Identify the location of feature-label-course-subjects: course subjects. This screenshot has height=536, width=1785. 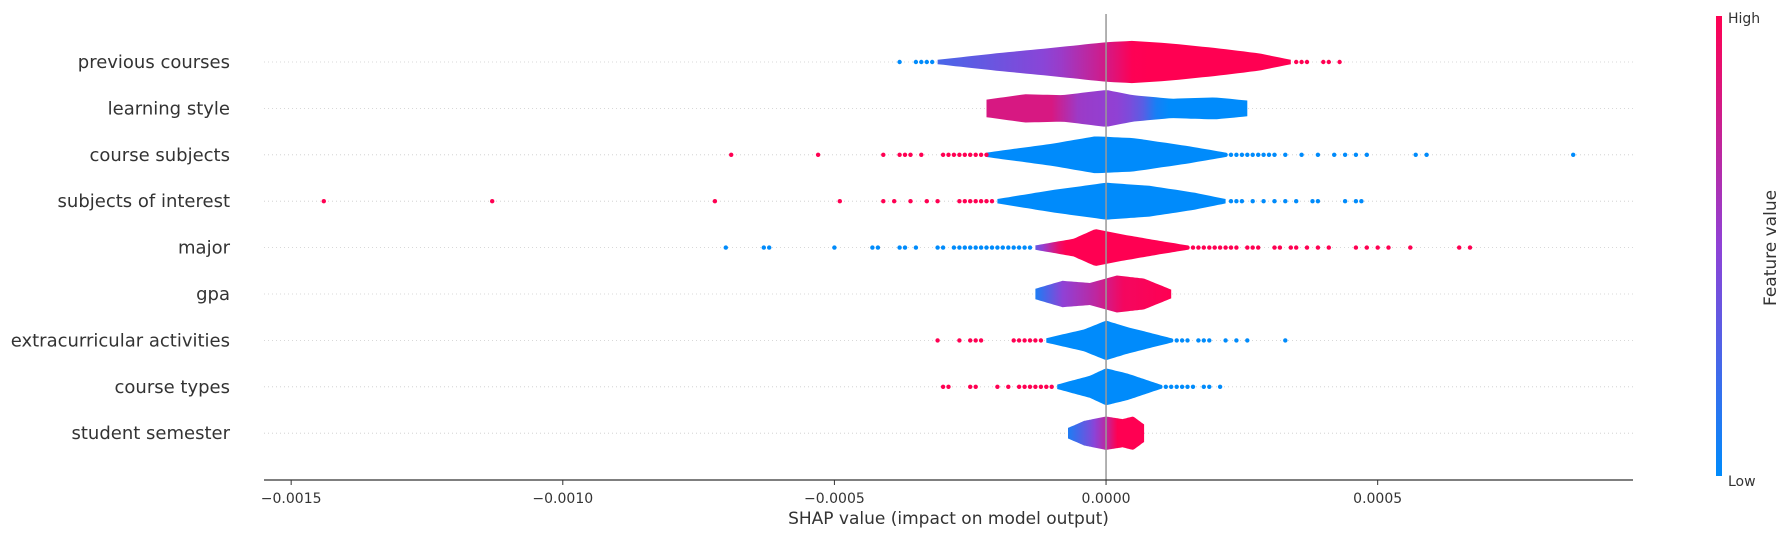
(159, 155).